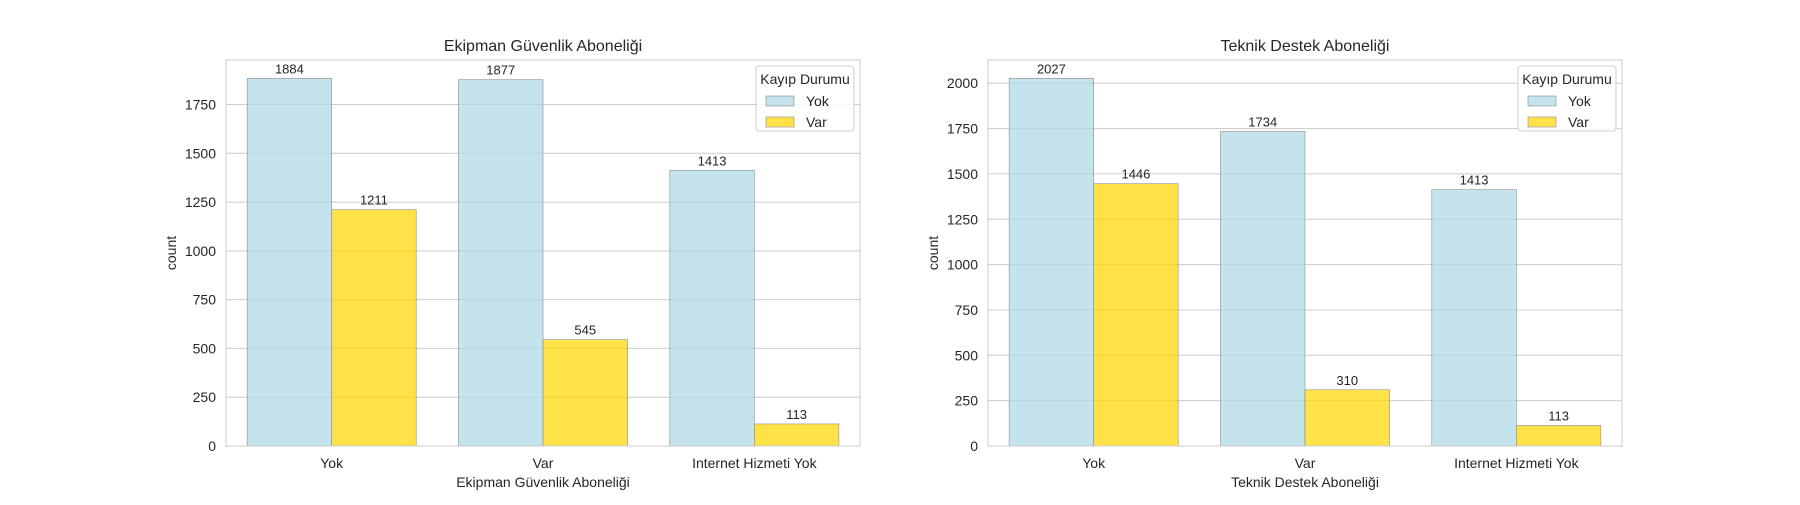 This screenshot has height=505, width=1800. Describe the element at coordinates (1305, 482) in the screenshot. I see `x-axis-label: Teknik Destek Aboneliği` at that location.